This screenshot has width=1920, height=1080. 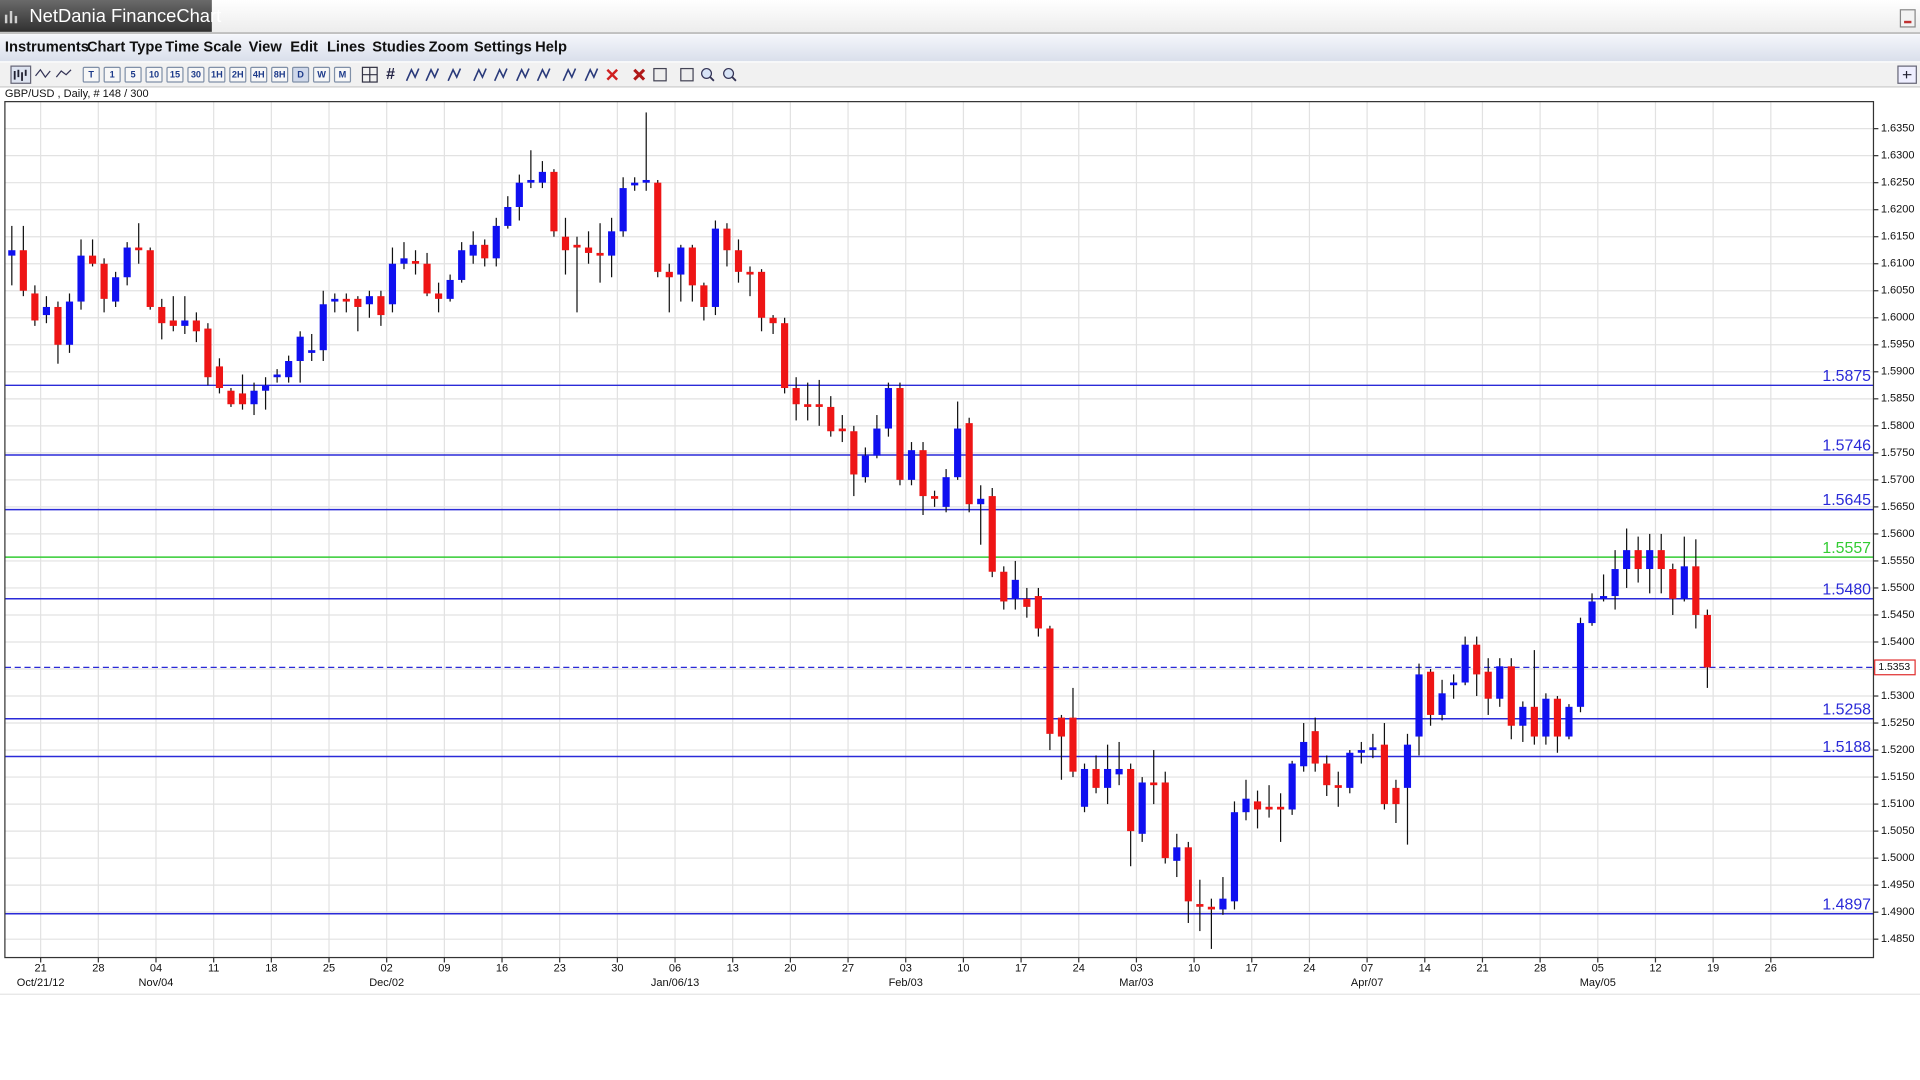 I want to click on menu-item: Help, so click(x=551, y=48).